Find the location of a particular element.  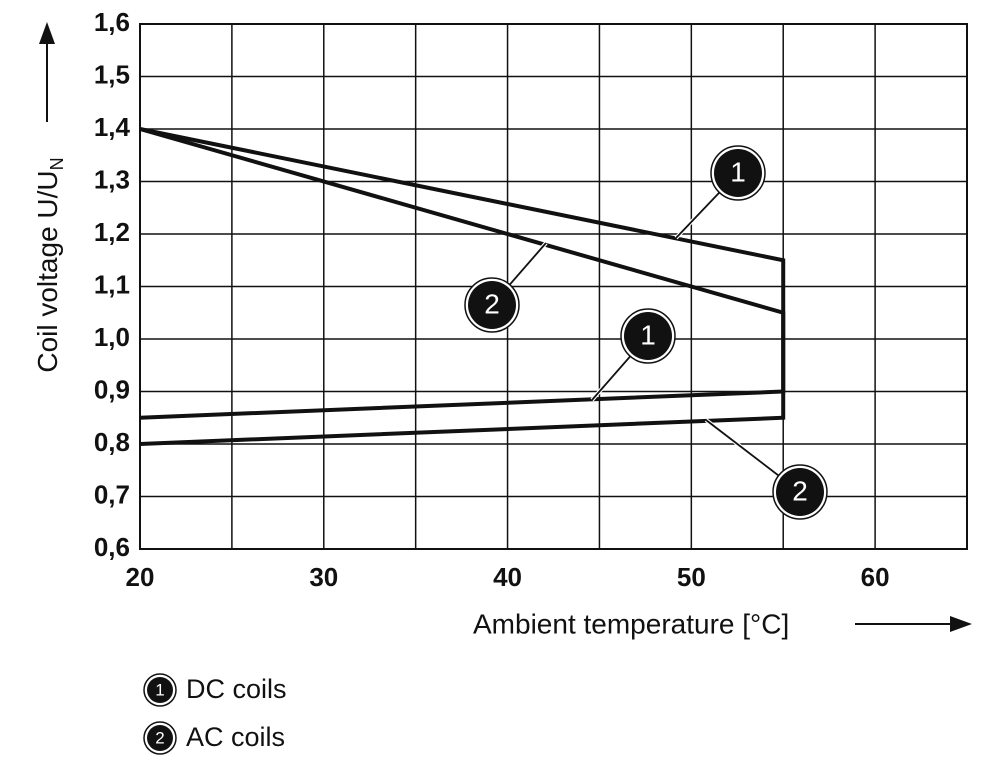

x-tick-label: 20 is located at coordinates (140, 577).